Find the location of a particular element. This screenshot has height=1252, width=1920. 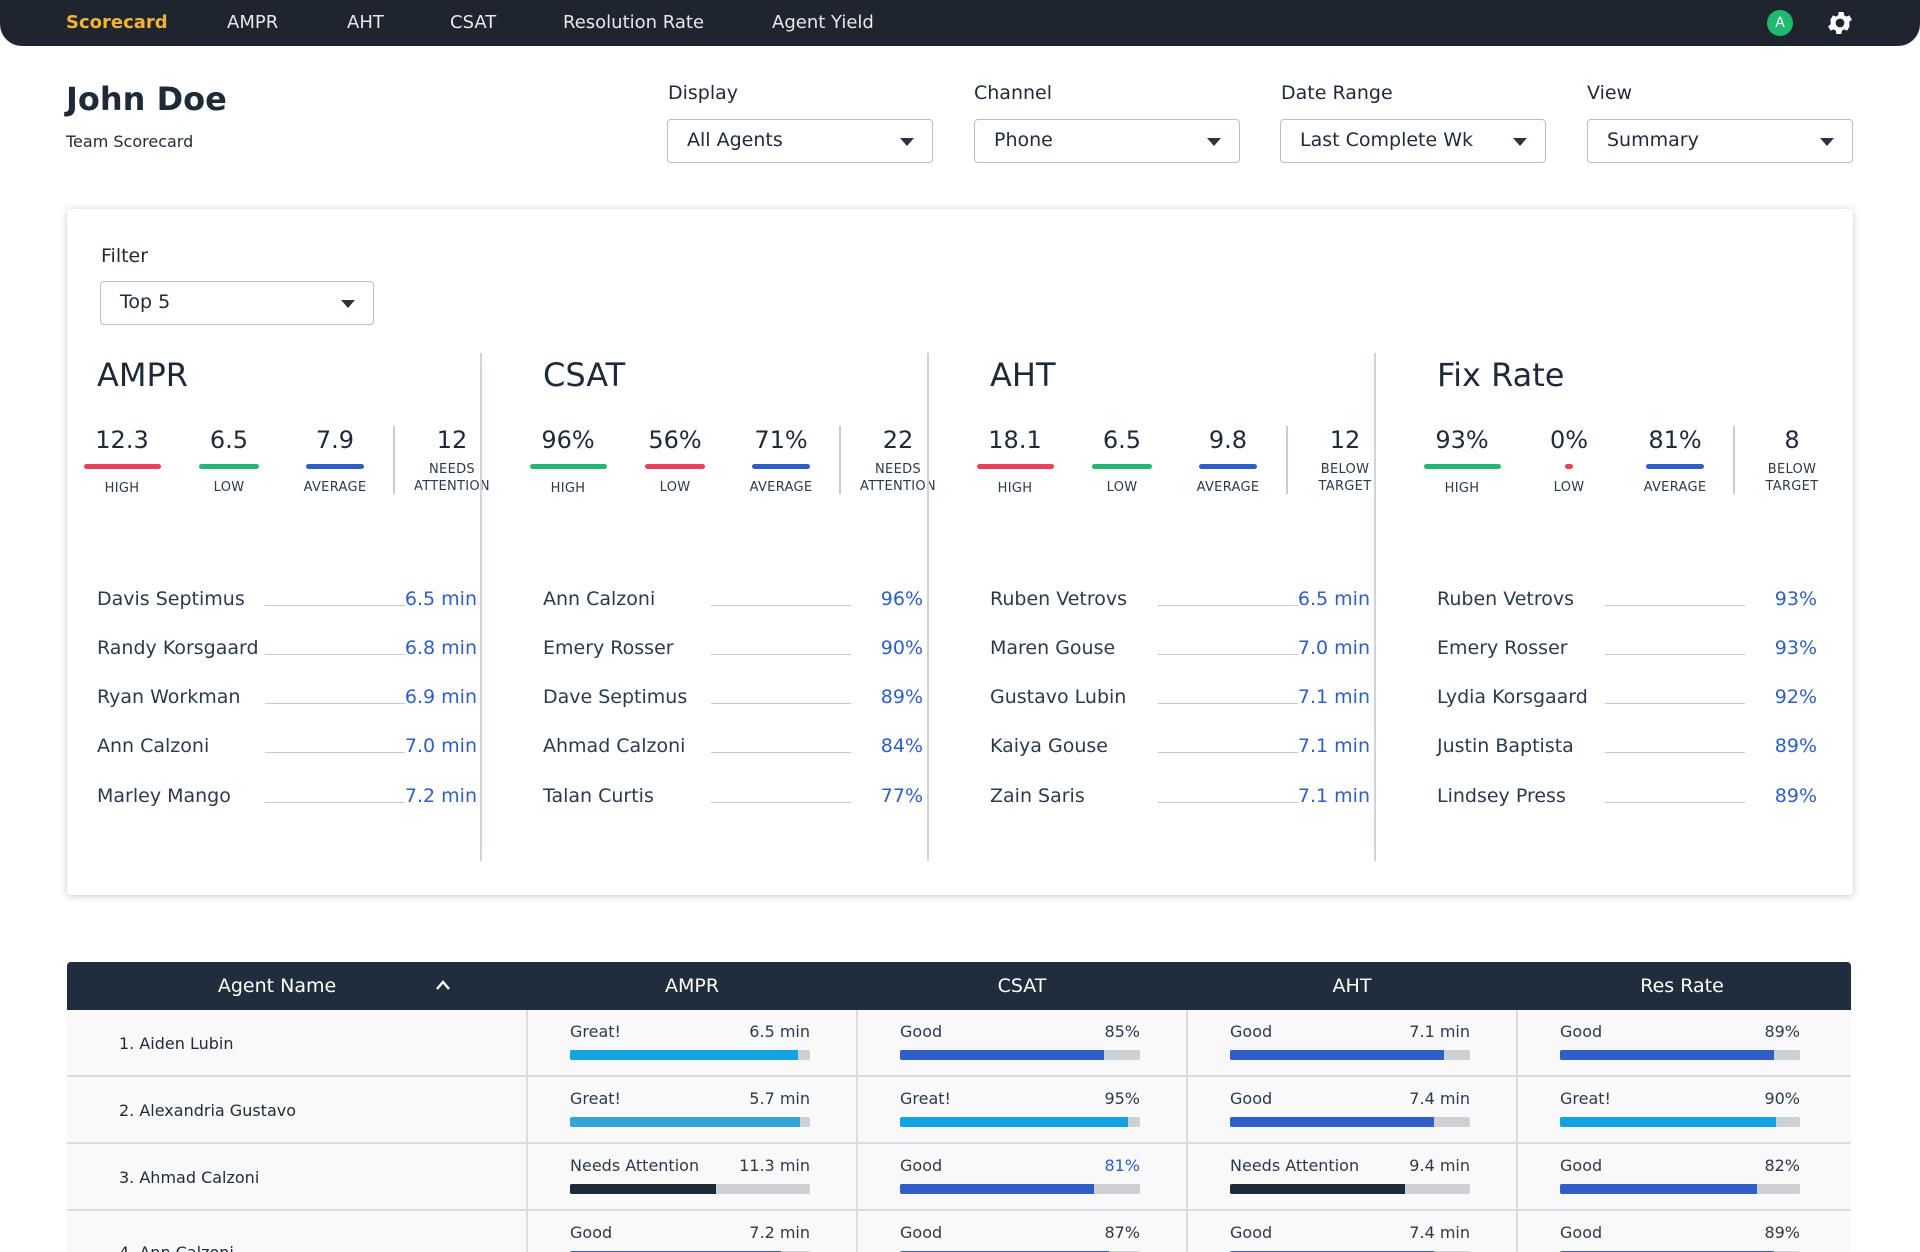

count-value: 22 is located at coordinates (898, 440).